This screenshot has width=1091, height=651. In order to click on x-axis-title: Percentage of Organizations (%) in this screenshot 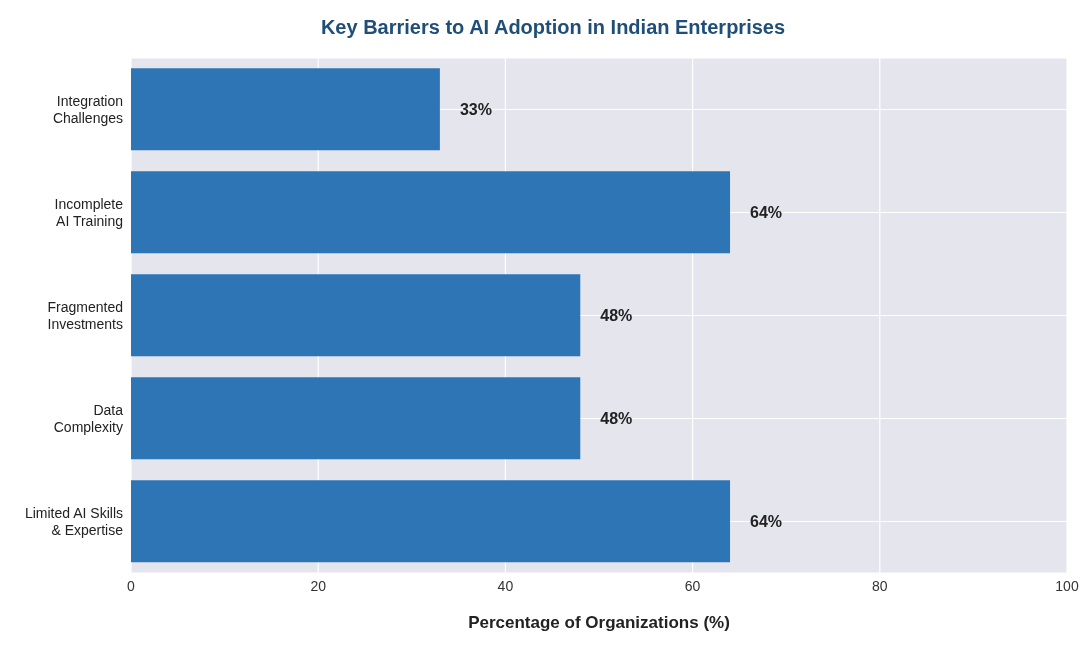, I will do `click(599, 622)`.